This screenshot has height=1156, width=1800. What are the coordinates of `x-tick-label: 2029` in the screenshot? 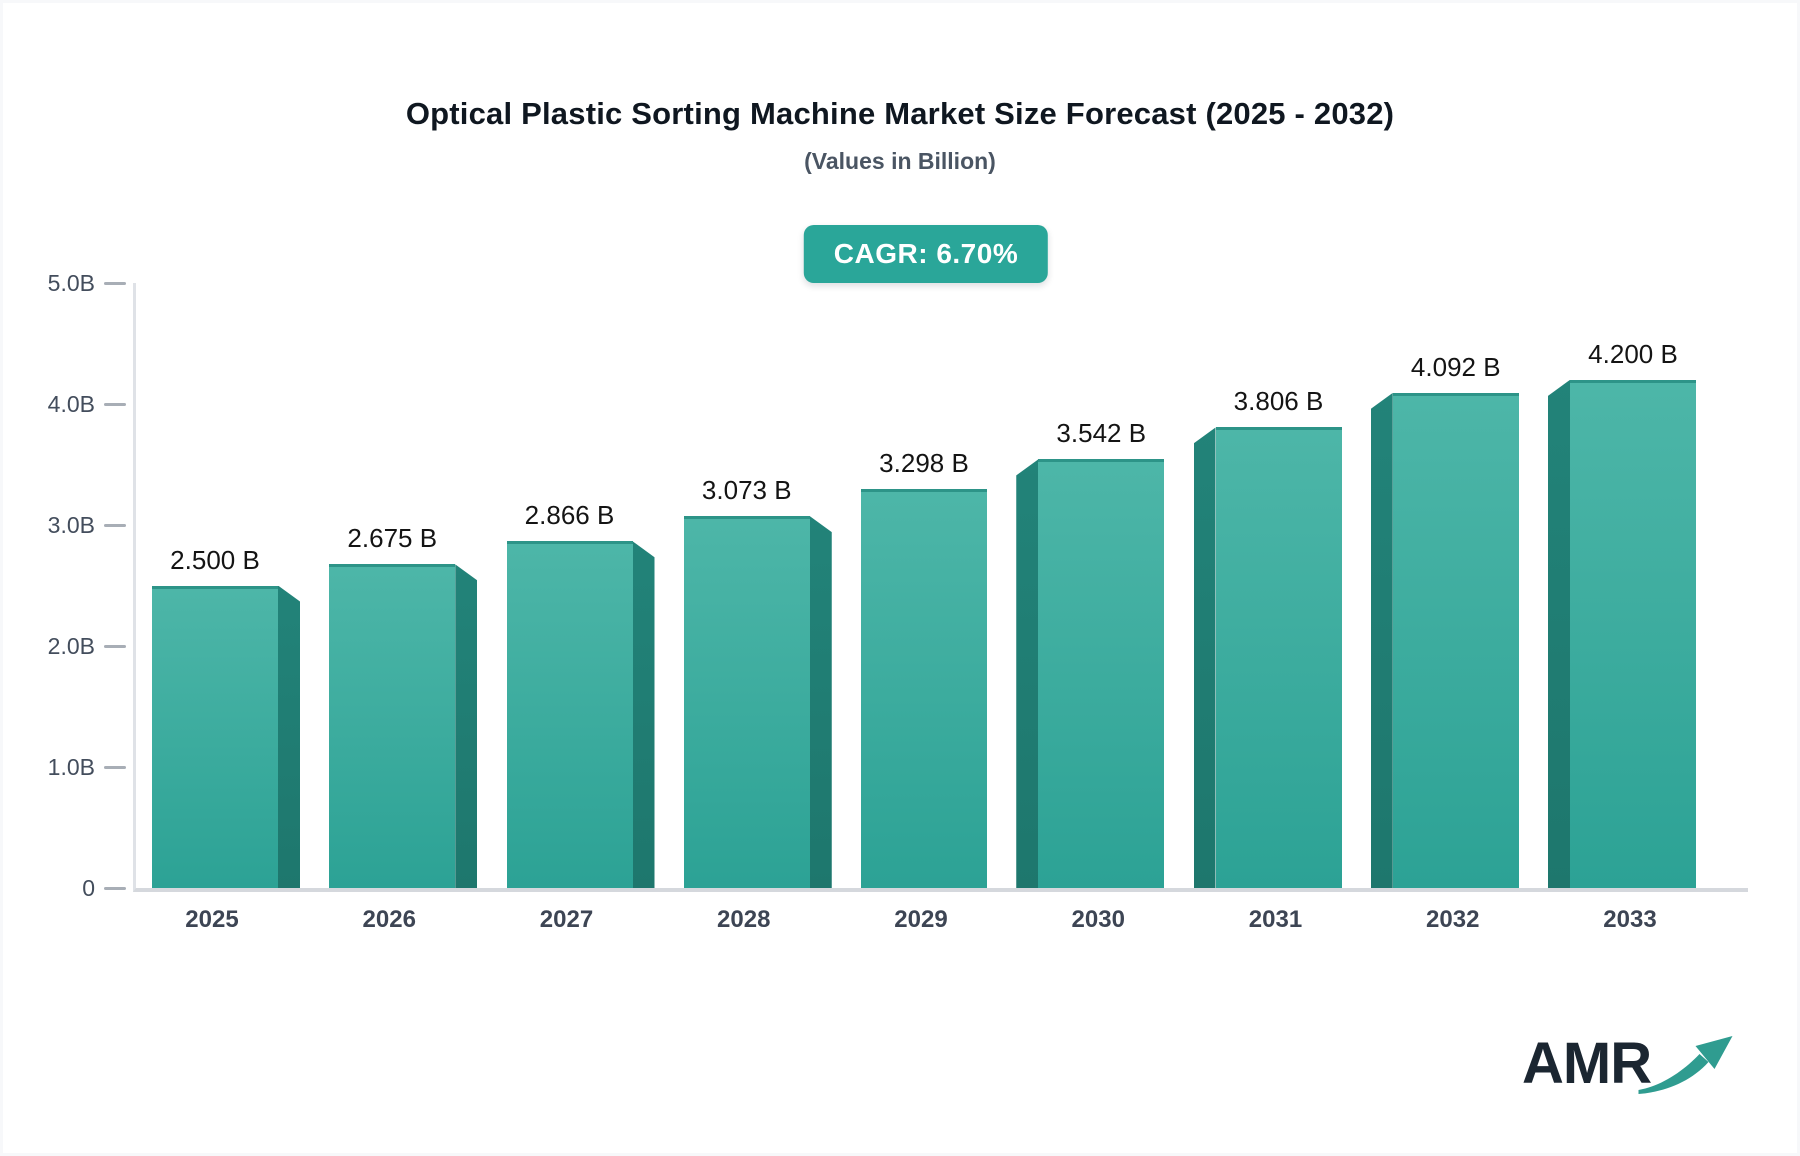 It's located at (921, 919).